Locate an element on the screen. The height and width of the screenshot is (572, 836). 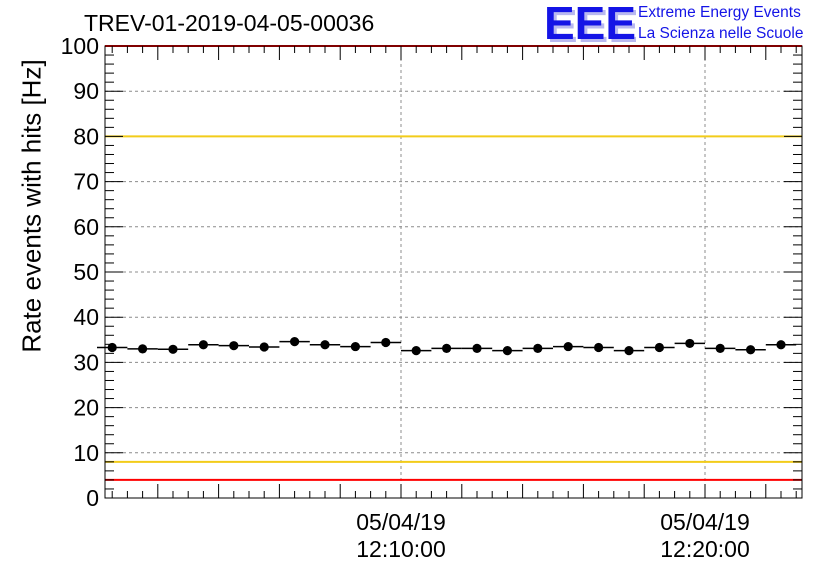
eee-logo-mark: EEE EEE is located at coordinates (590, 23).